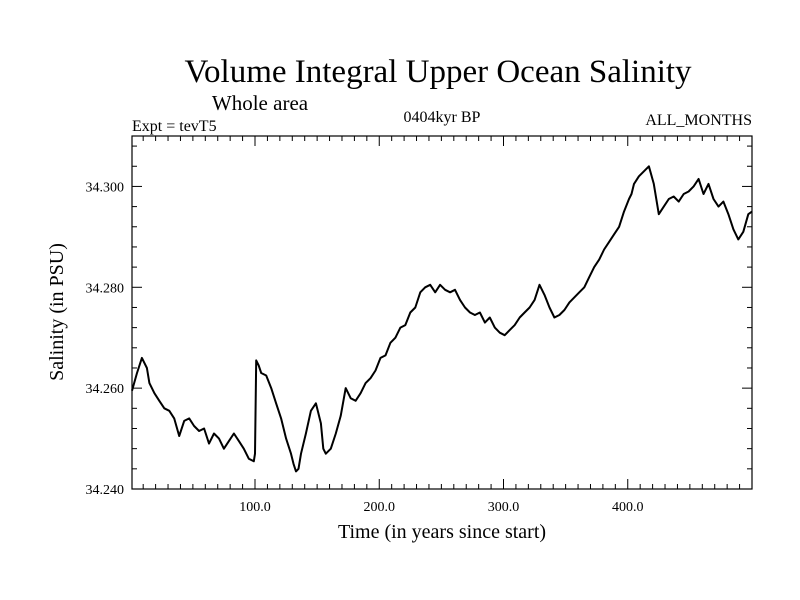 This screenshot has height=600, width=800. What do you see at coordinates (380, 507) in the screenshot?
I see `x-tick-label: 200.0` at bounding box center [380, 507].